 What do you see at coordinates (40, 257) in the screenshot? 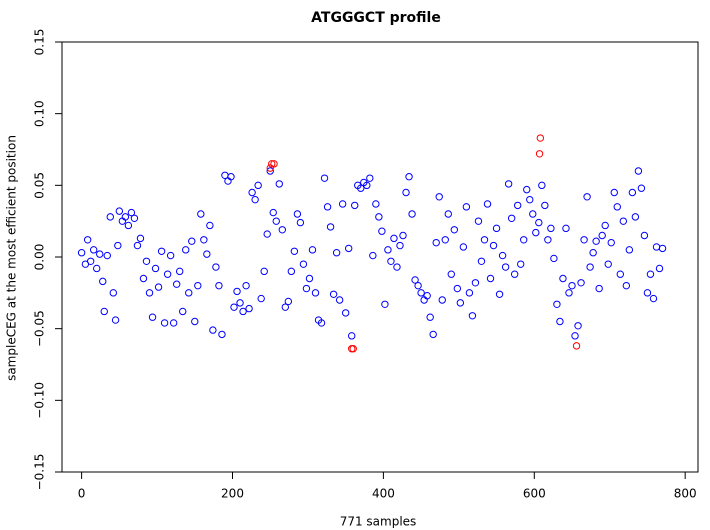
I see `y-tick-label: 0.00` at bounding box center [40, 257].